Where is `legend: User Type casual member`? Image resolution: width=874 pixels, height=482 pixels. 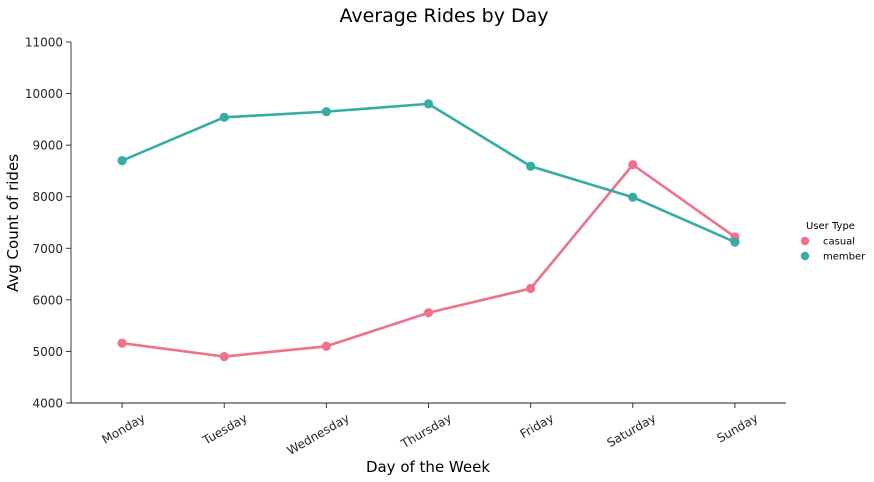 legend: User Type casual member is located at coordinates (833, 242).